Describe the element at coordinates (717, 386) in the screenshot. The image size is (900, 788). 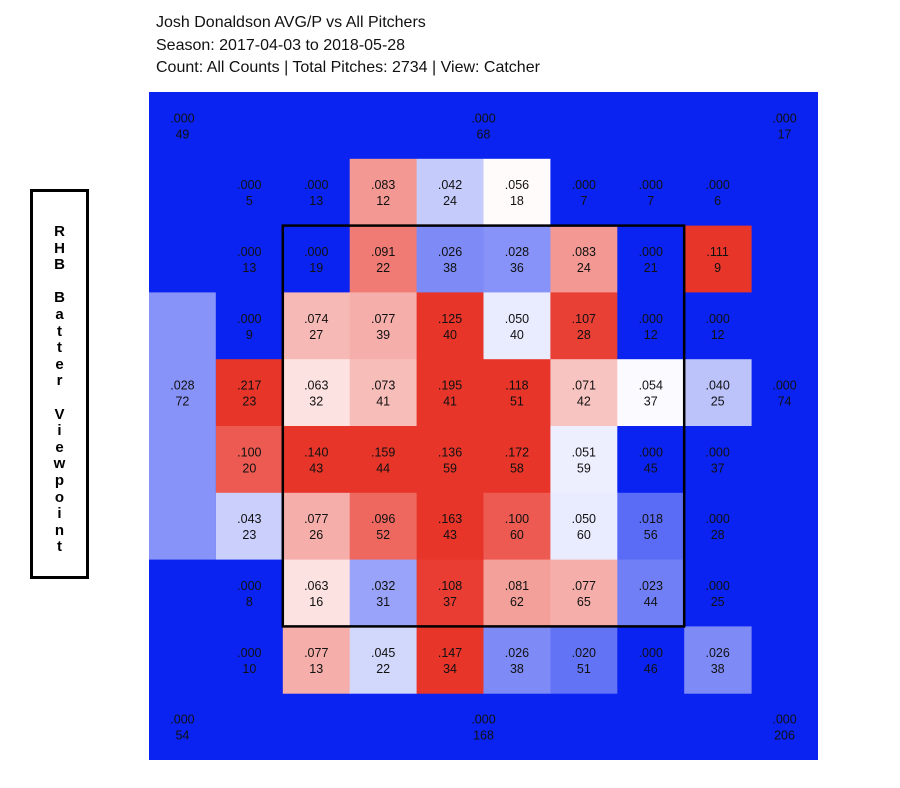
I see `heatmap-cell-label-avg: .040` at that location.